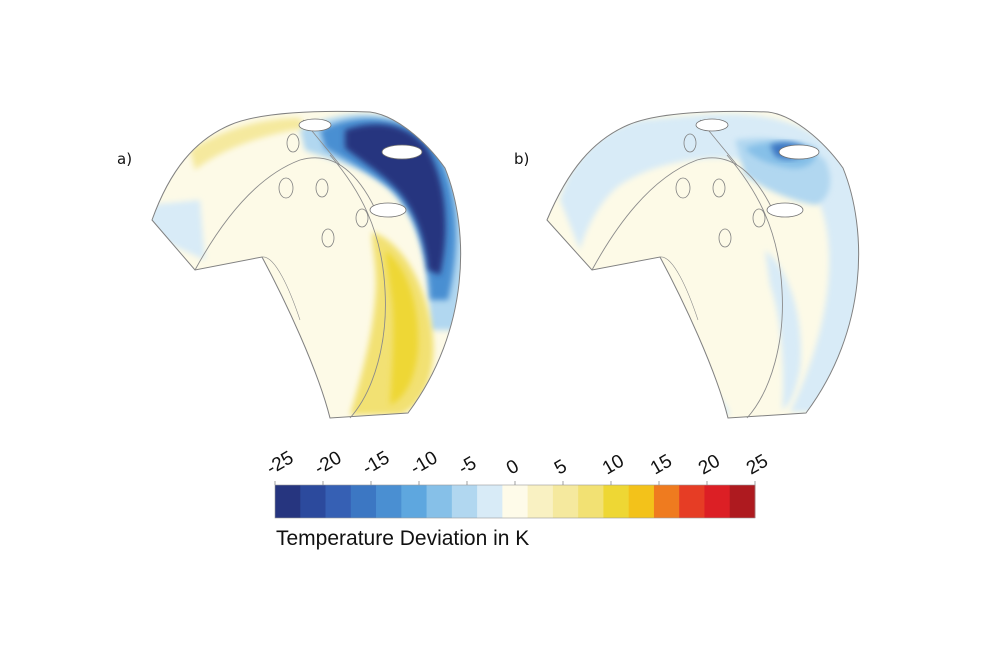  What do you see at coordinates (561, 467) in the screenshot?
I see `colorbar-tick-label: 5` at bounding box center [561, 467].